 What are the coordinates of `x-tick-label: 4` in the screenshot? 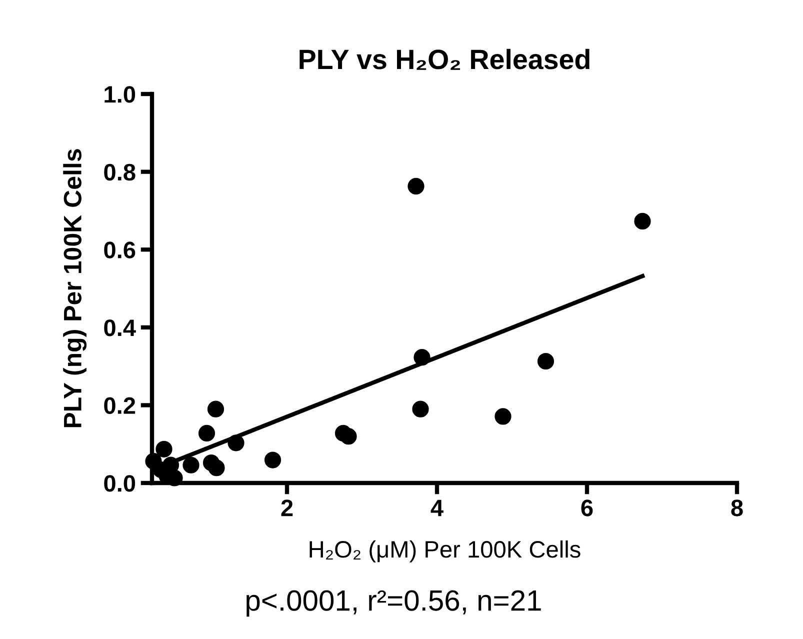 It's located at (437, 508).